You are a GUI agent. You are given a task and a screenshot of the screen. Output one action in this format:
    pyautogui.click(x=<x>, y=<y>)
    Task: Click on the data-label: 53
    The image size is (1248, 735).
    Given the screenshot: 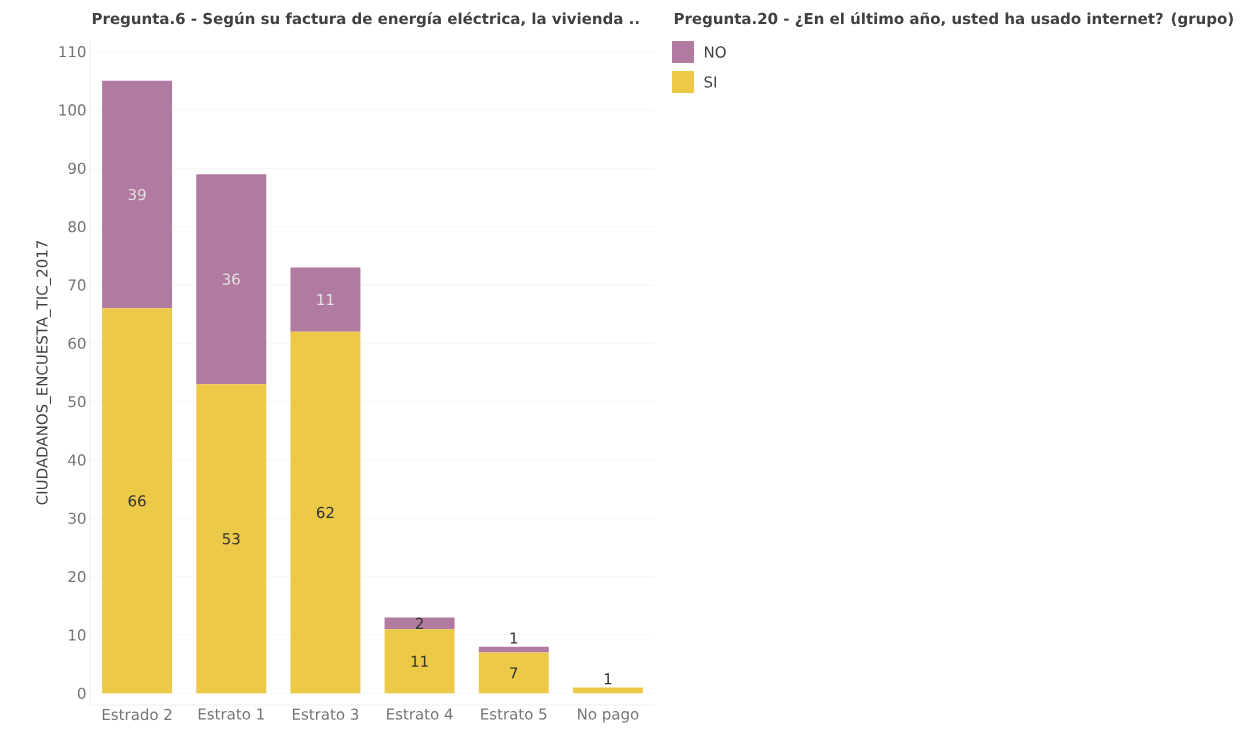 What is the action you would take?
    pyautogui.click(x=231, y=539)
    